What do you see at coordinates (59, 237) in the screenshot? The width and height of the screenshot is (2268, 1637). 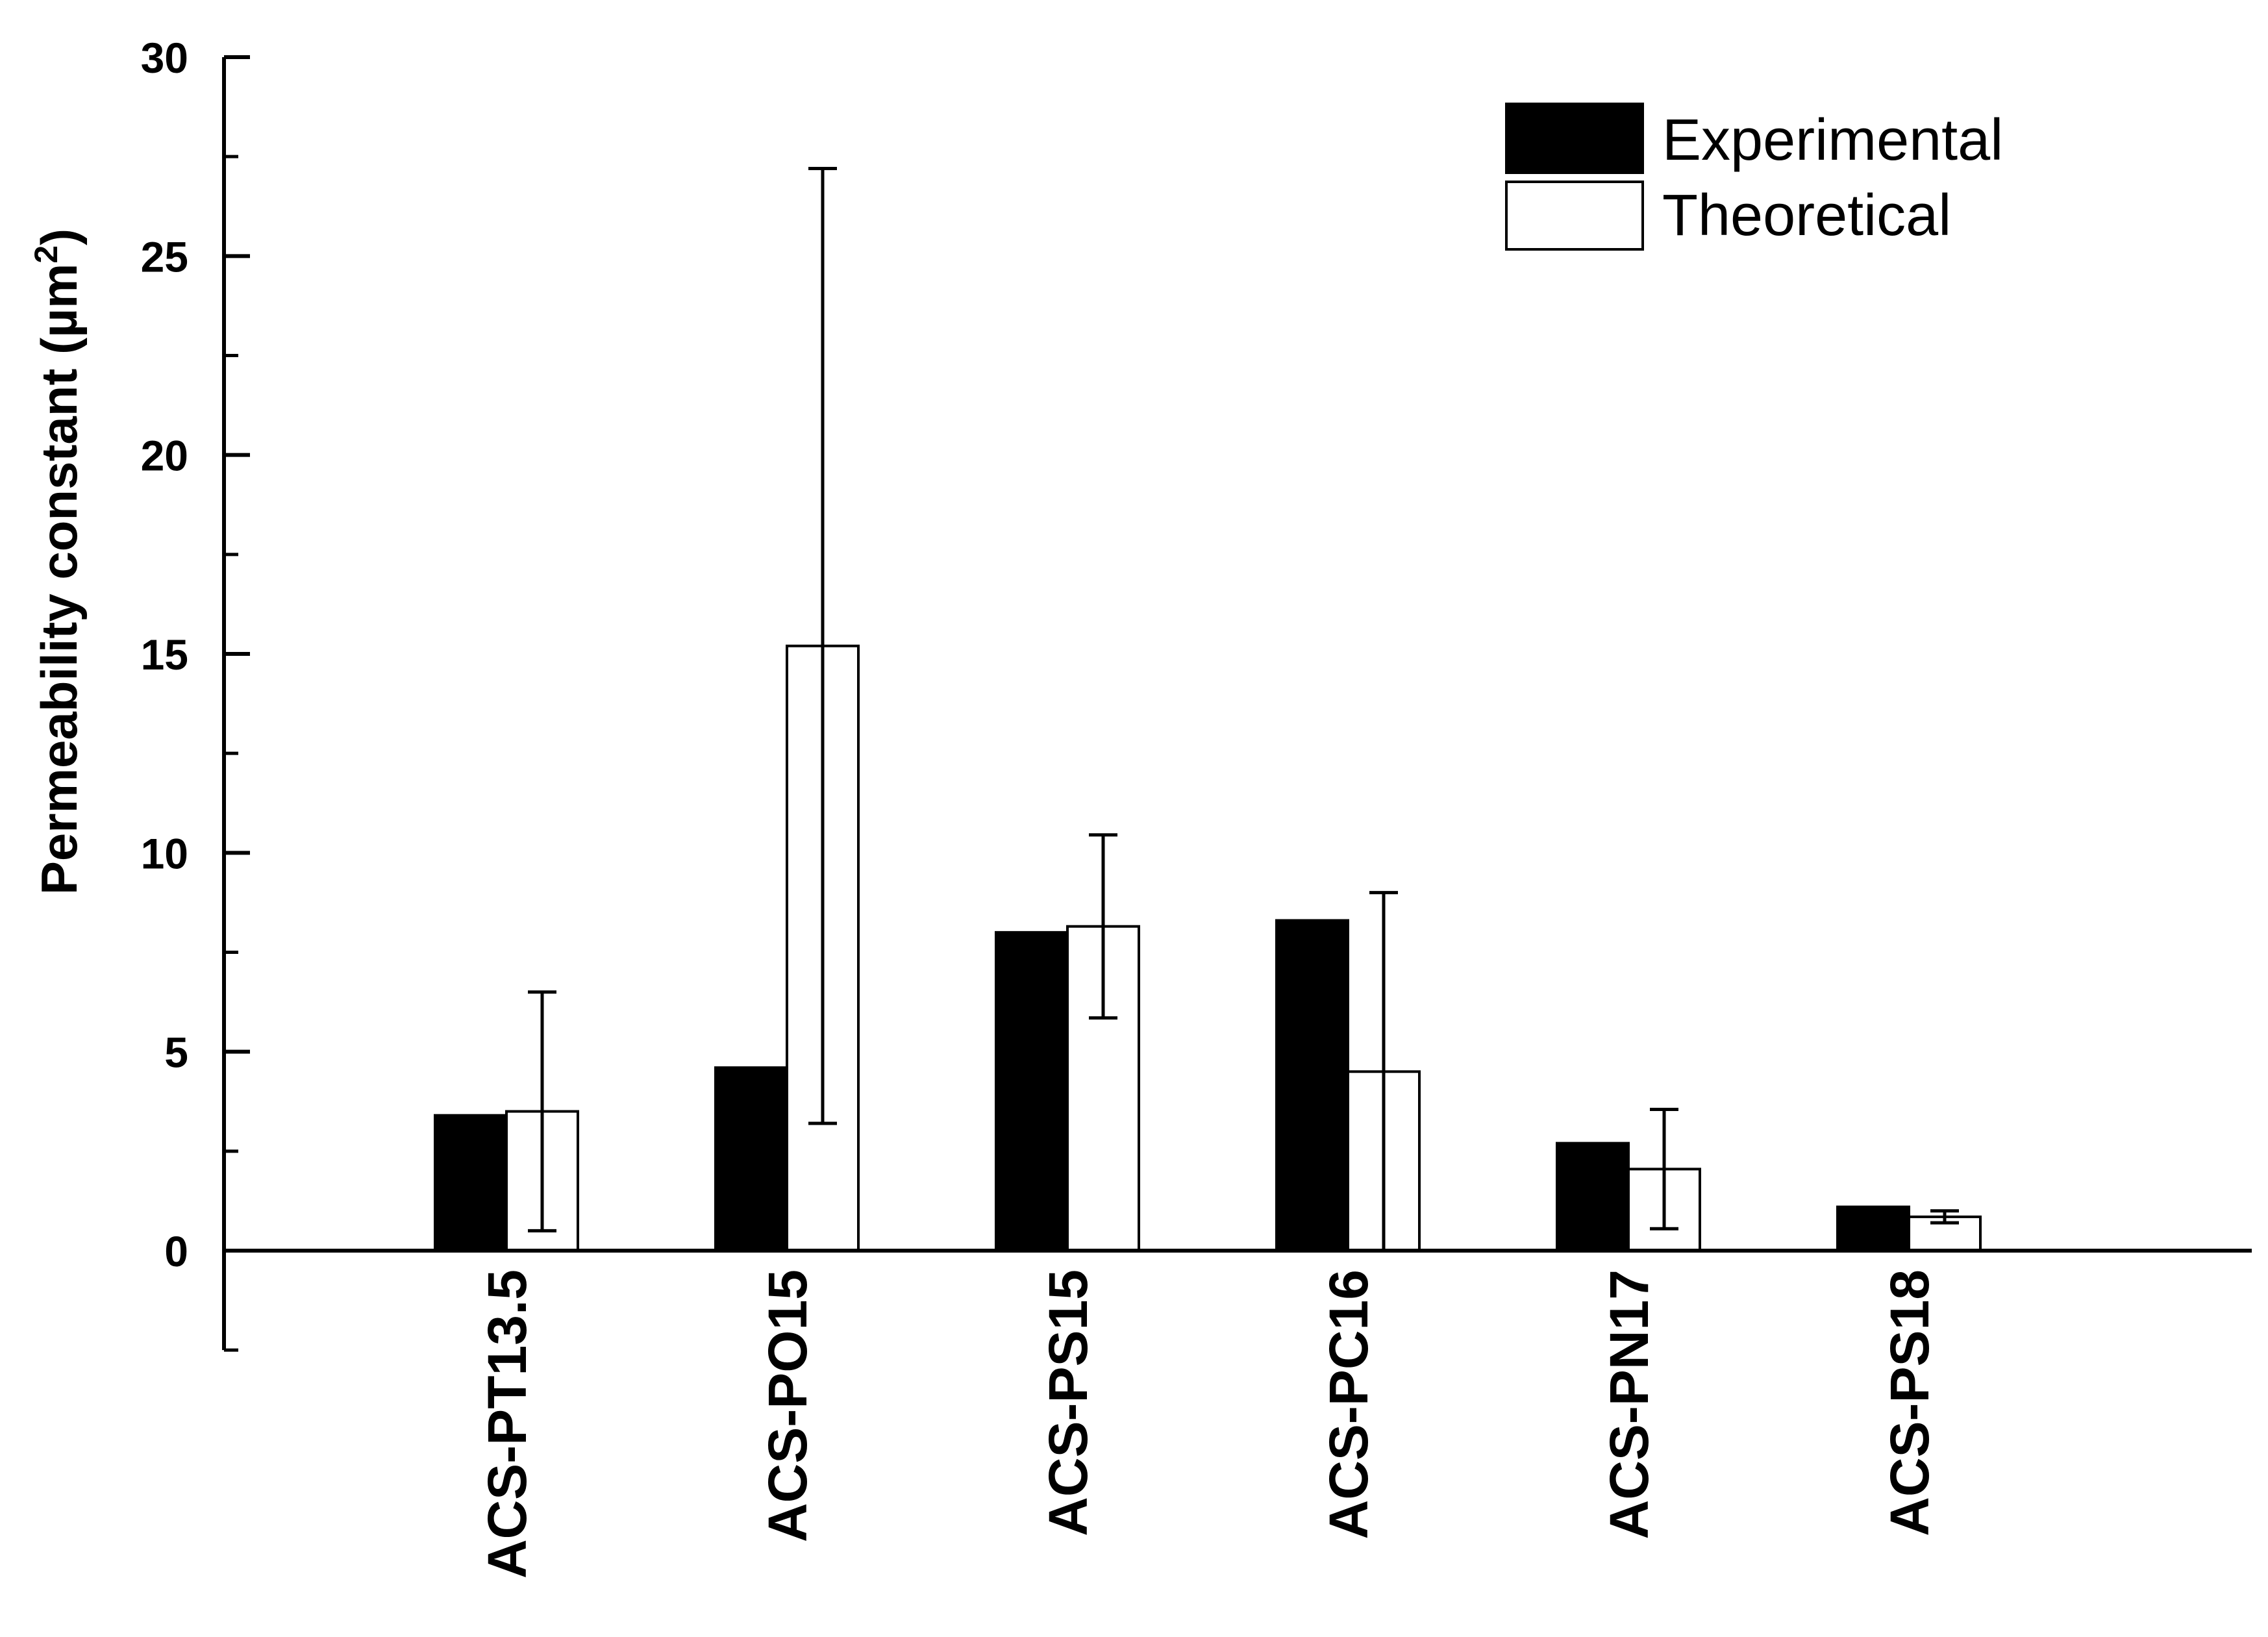 I see `y-axis-title-close: )` at bounding box center [59, 237].